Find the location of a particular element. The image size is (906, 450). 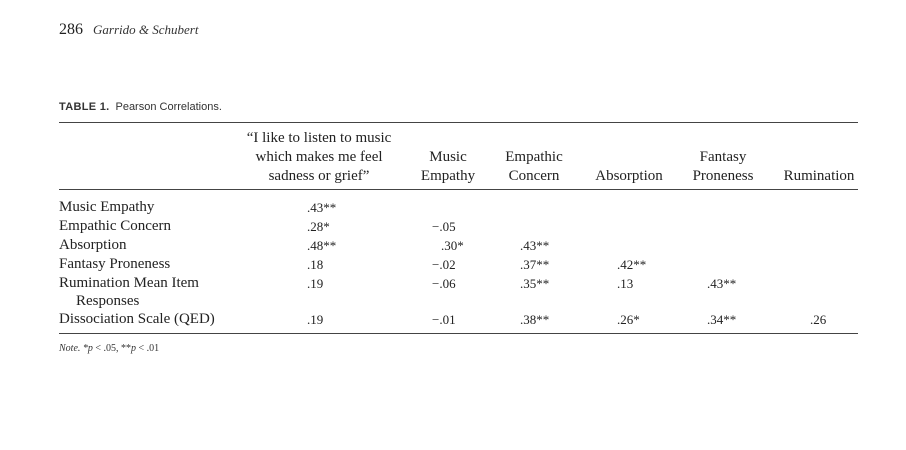

header-line: Empathy is located at coordinates (448, 176).